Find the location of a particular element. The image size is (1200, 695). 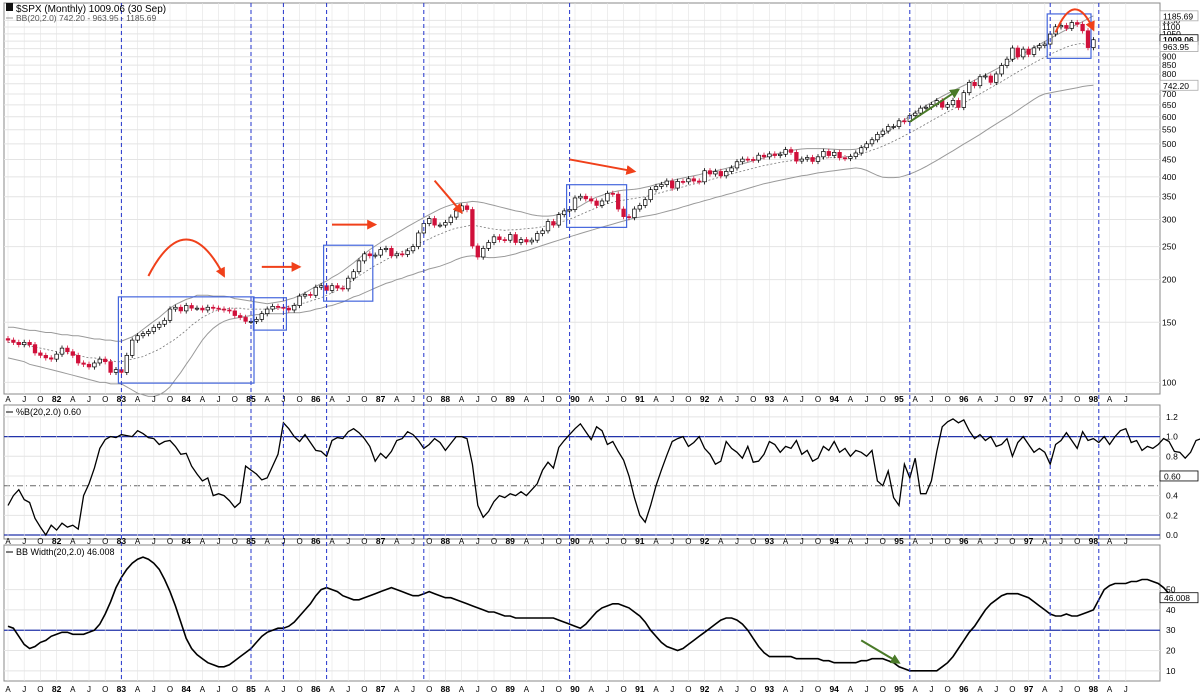

price-value-label-box is located at coordinates (1179, 16).